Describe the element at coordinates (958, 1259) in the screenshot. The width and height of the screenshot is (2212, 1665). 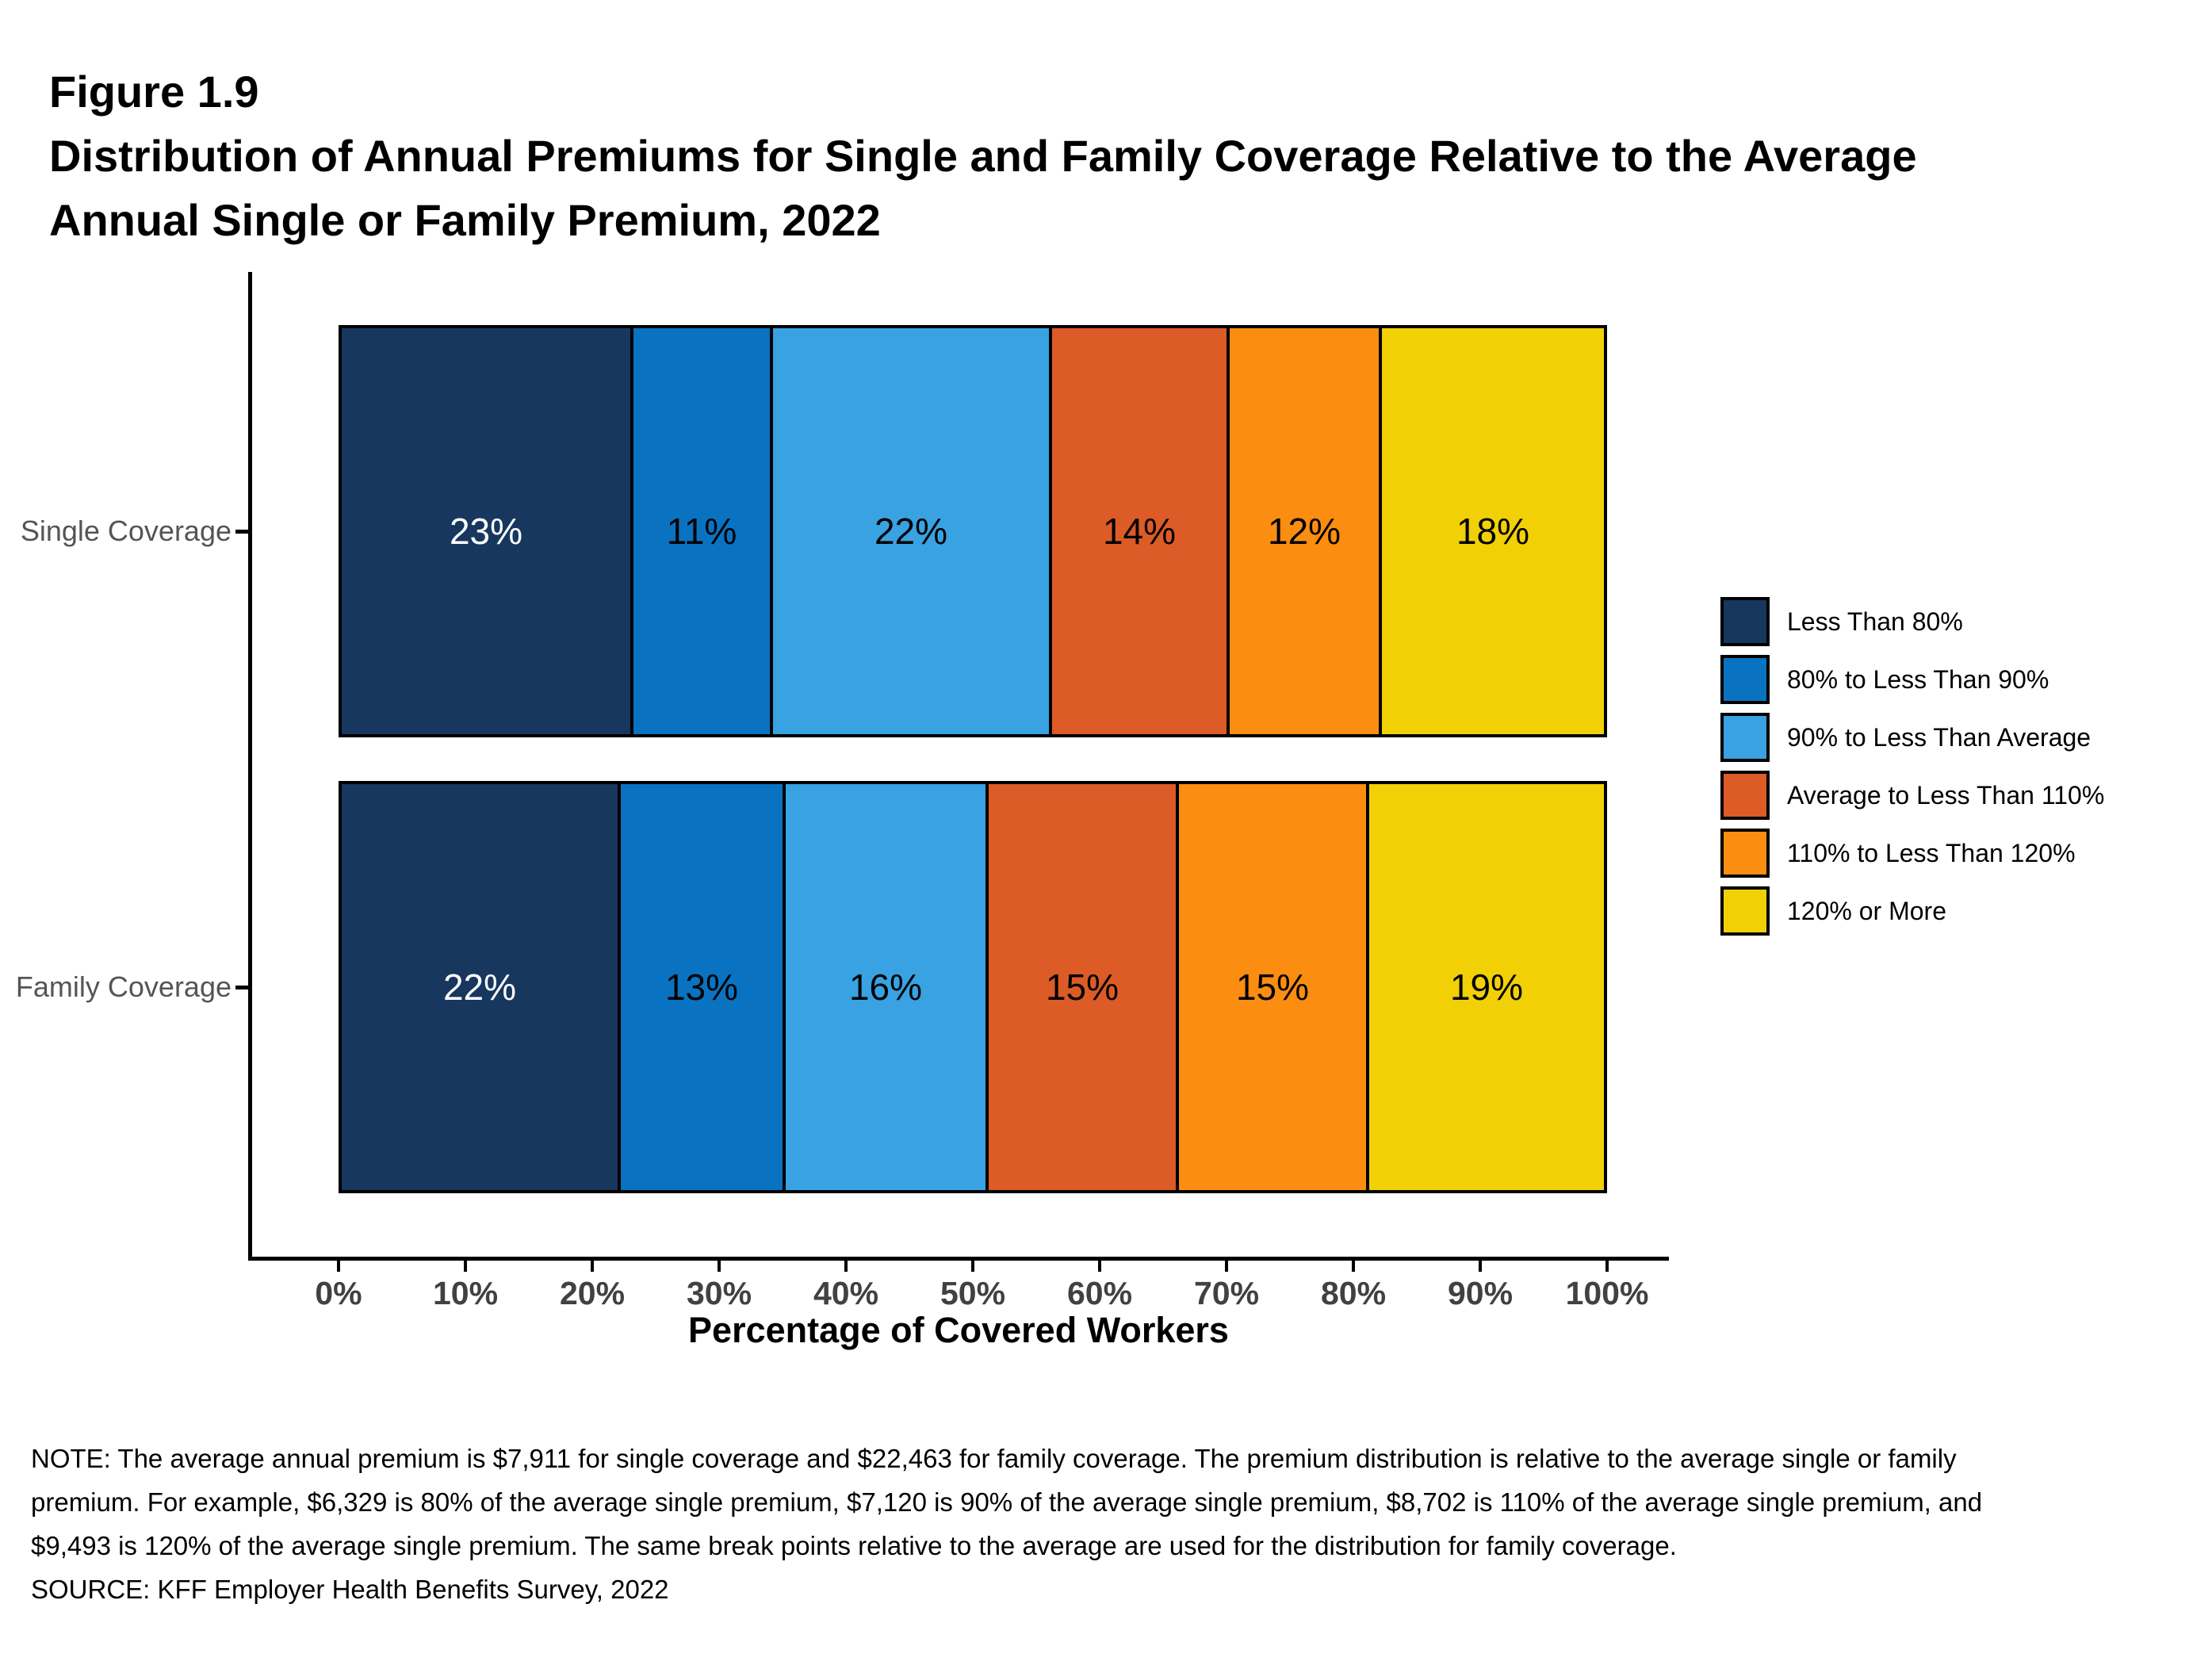
I see `x-axis-line` at that location.